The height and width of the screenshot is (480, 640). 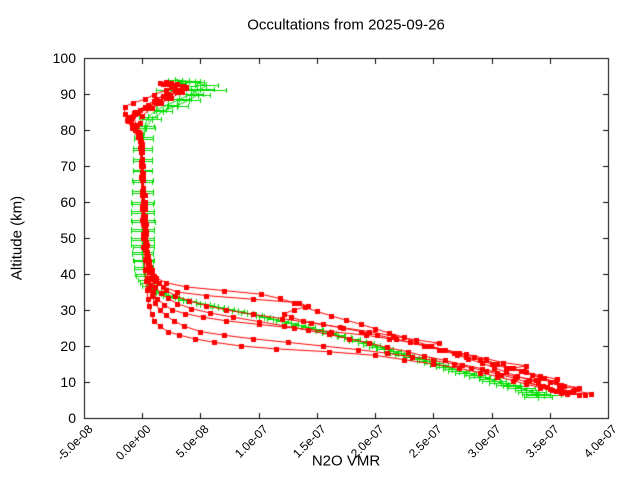 What do you see at coordinates (346, 461) in the screenshot?
I see `x-axis-label: N2O VMR` at bounding box center [346, 461].